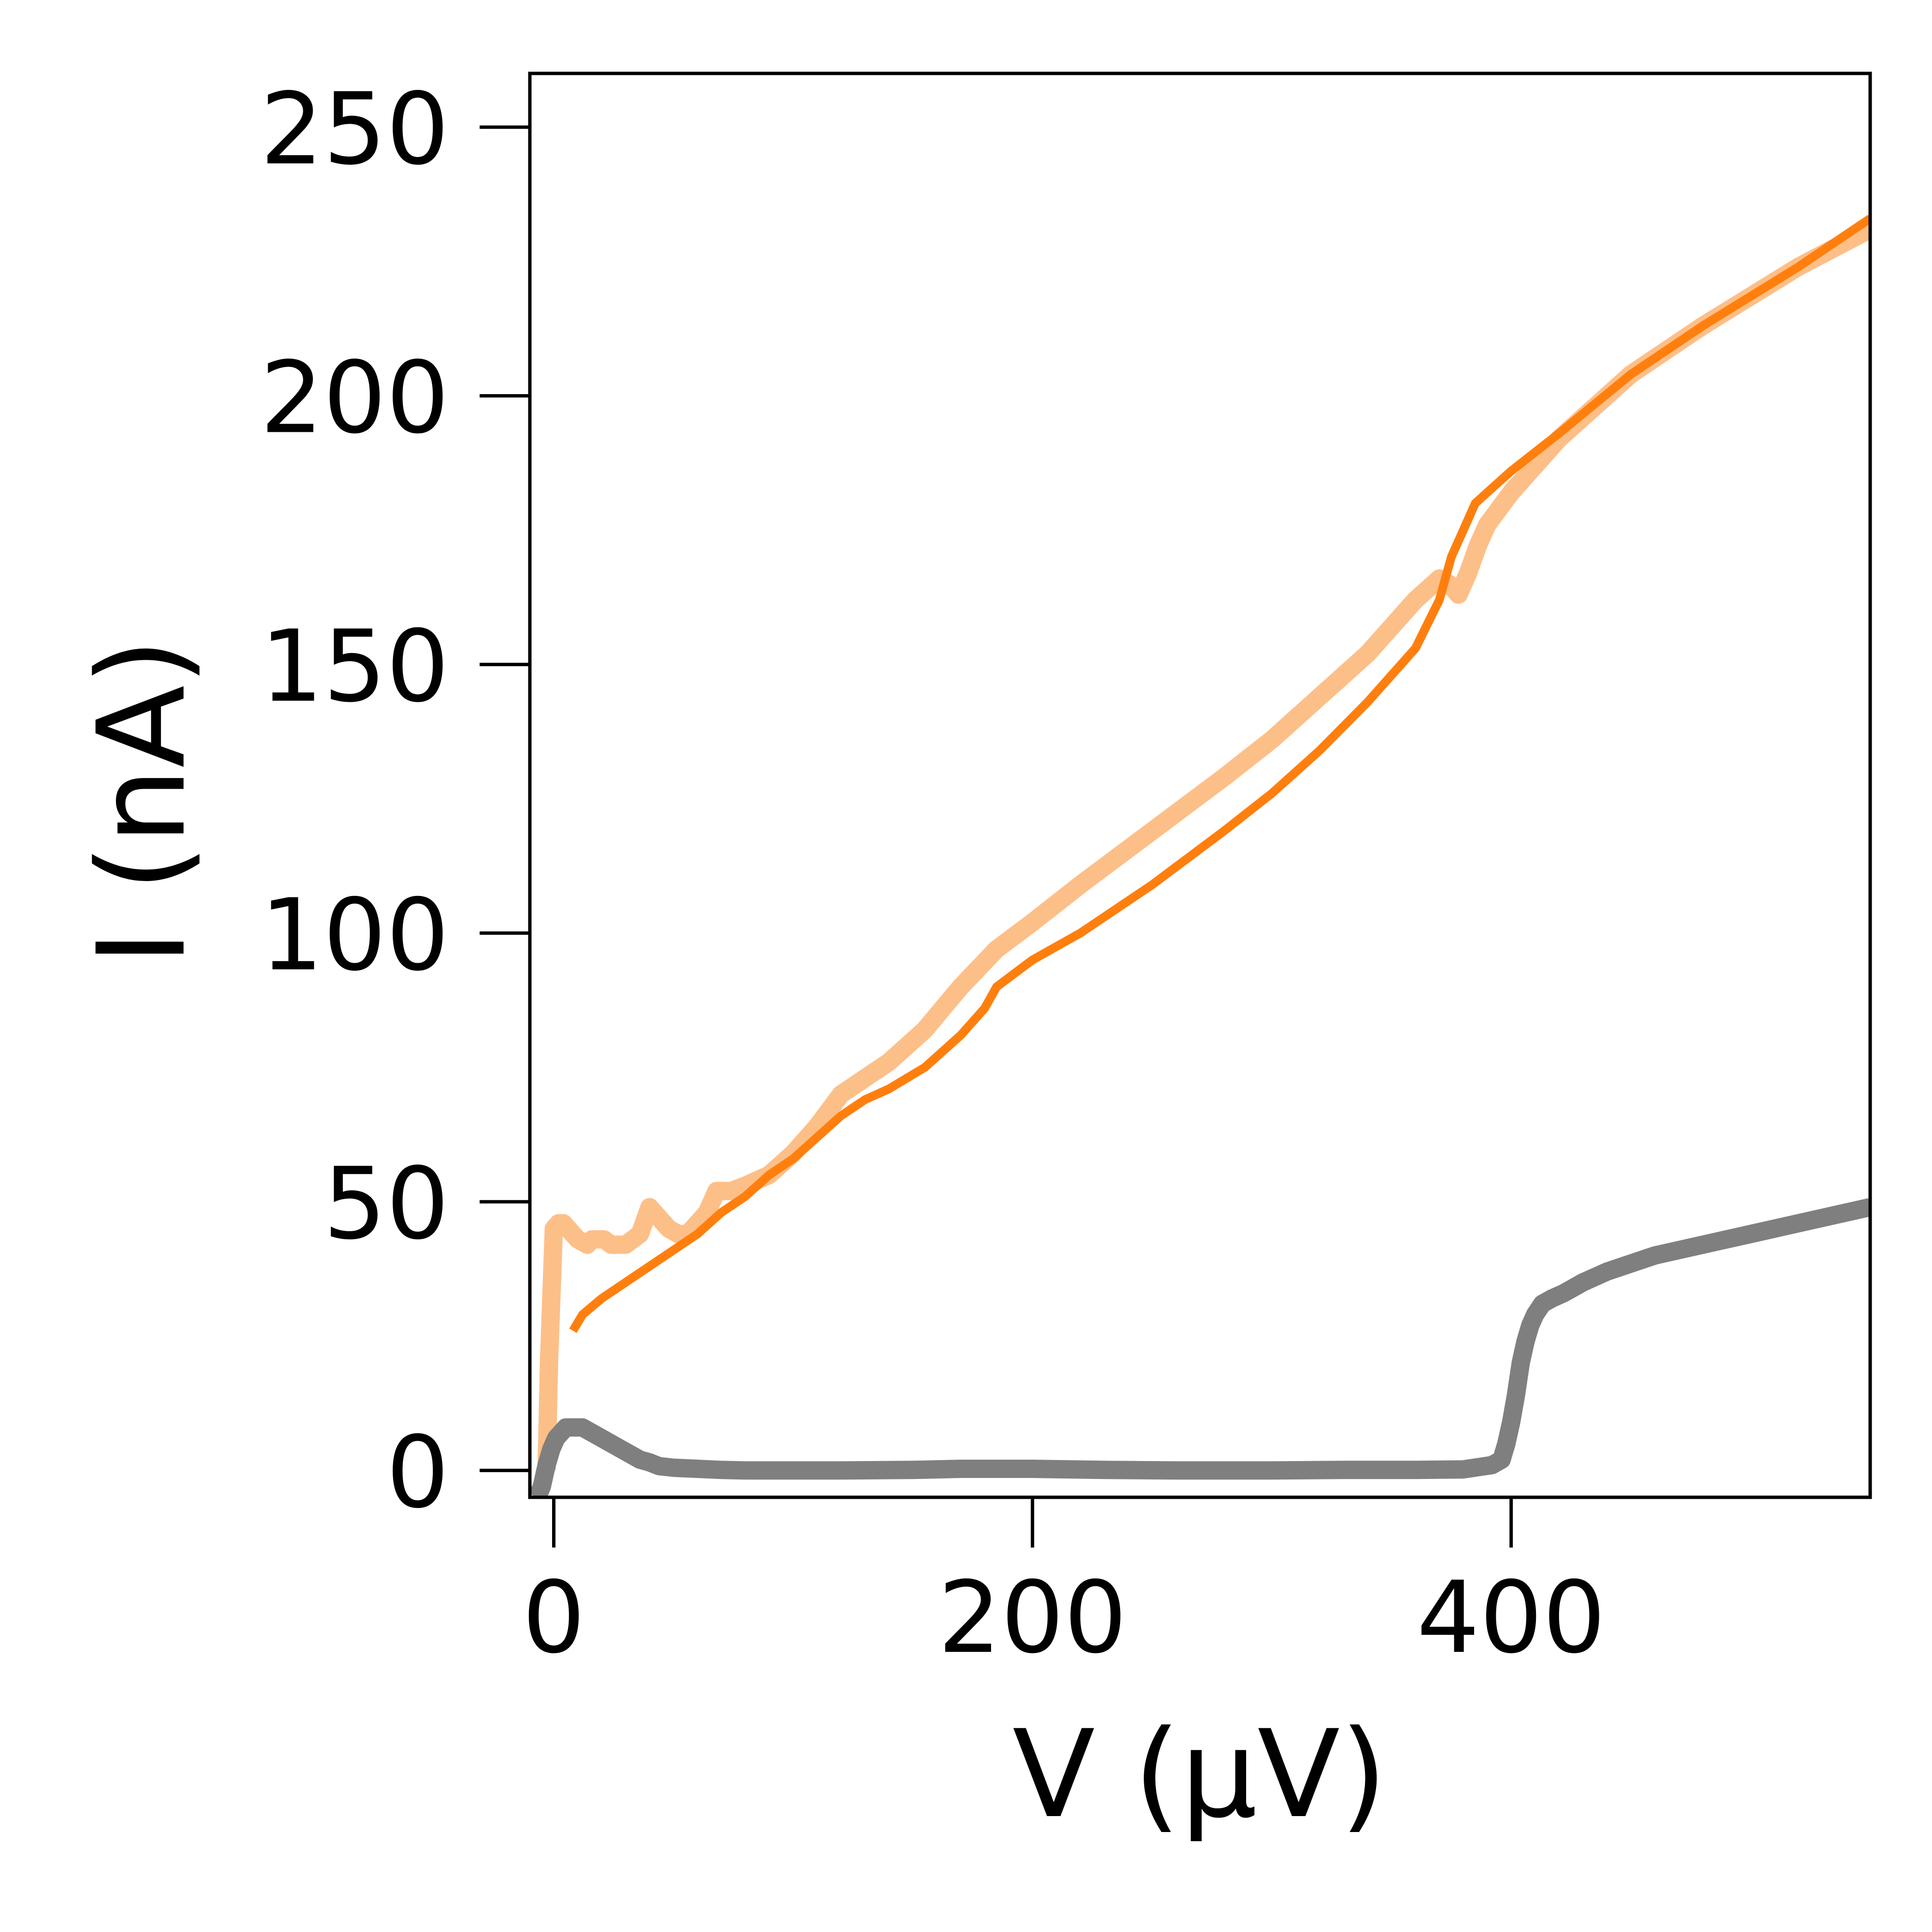 This screenshot has height=1932, width=1932. I want to click on y-tick-label: 100, so click(354, 935).